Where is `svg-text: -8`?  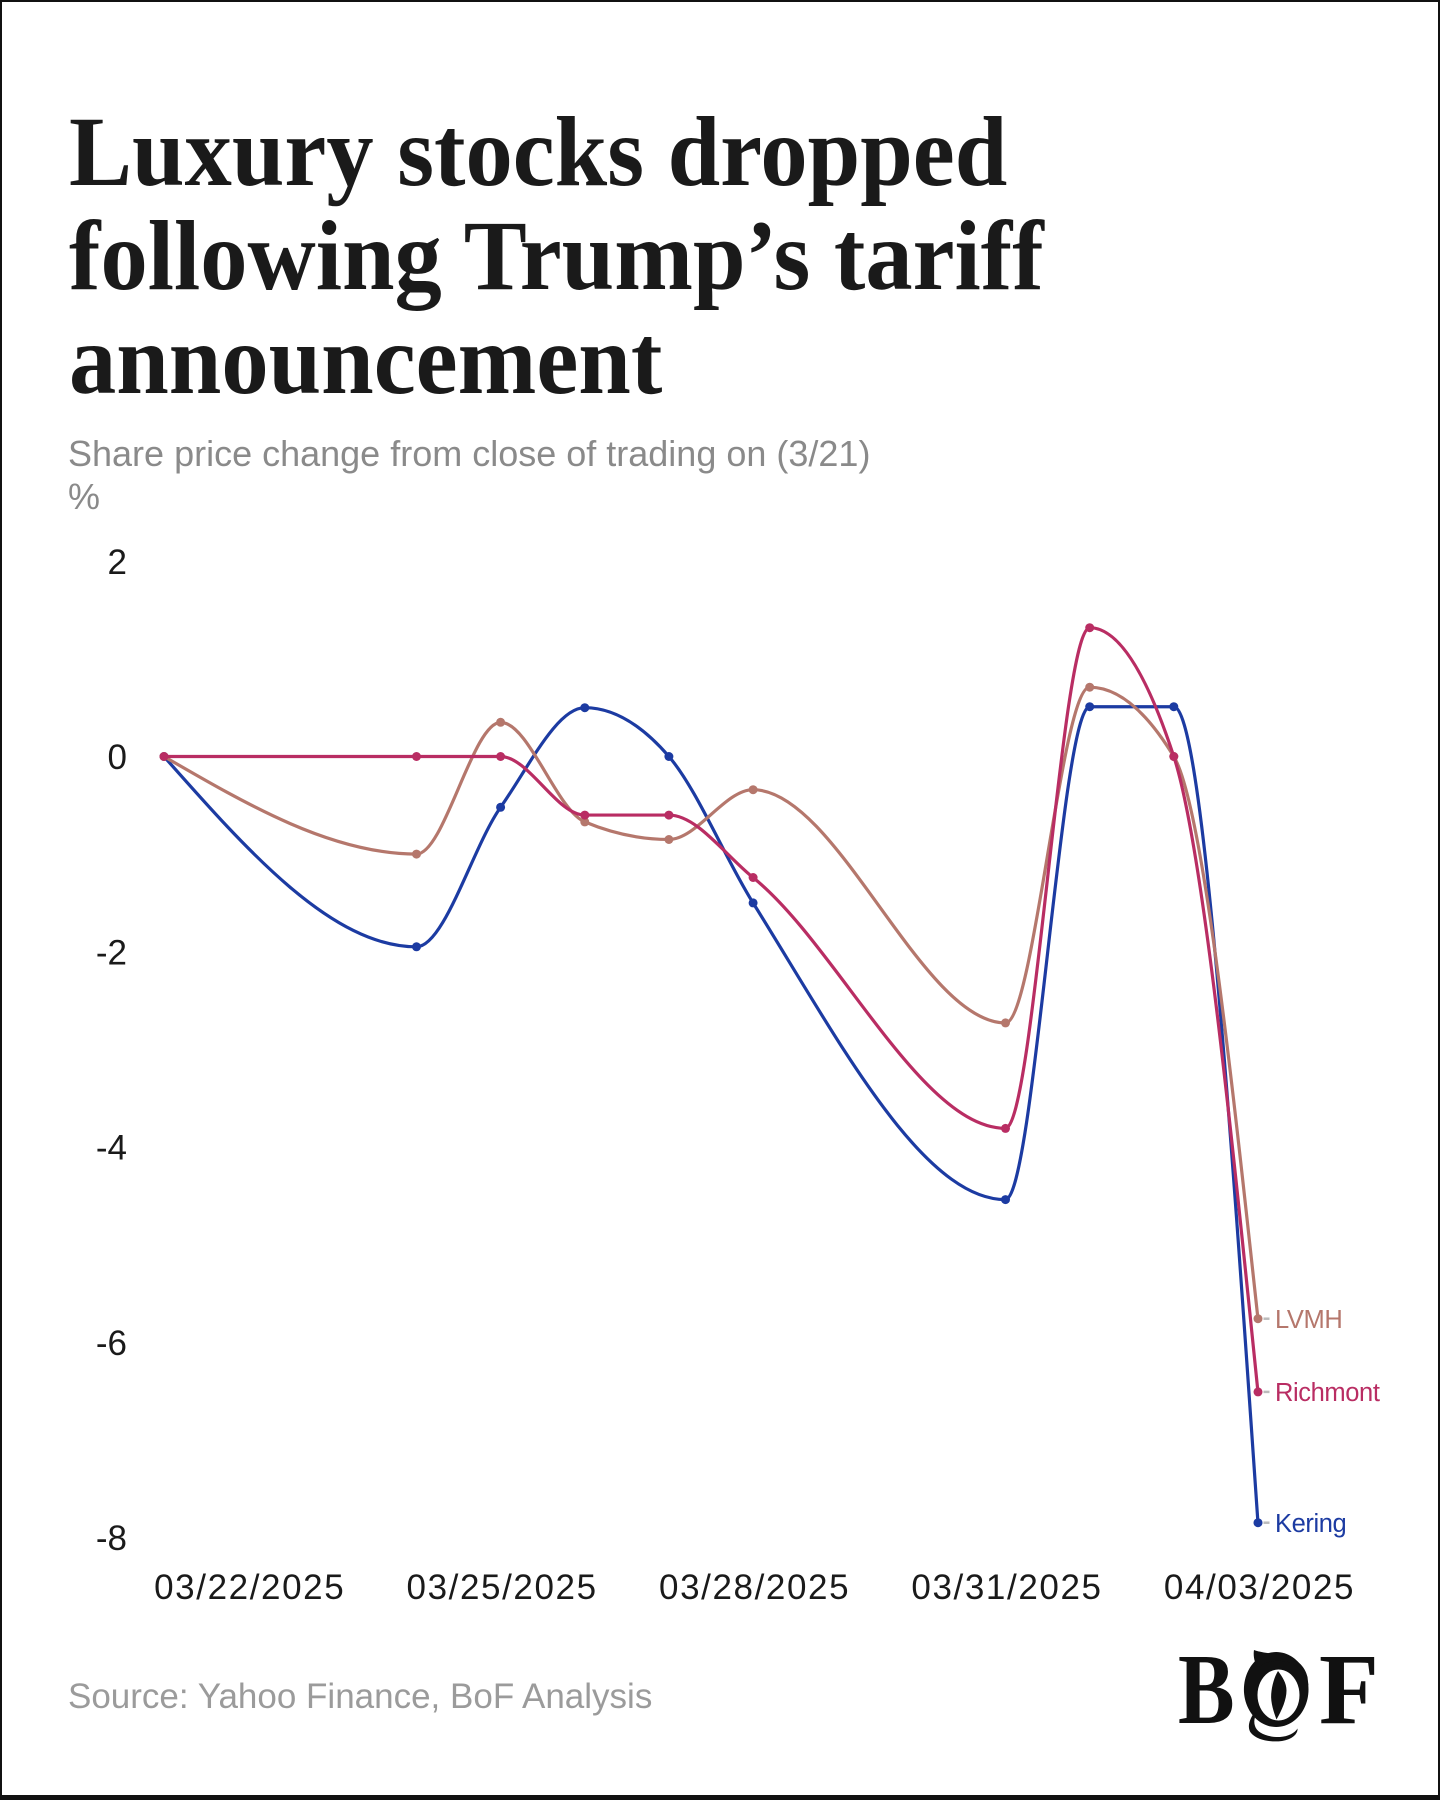
svg-text: -8 is located at coordinates (111, 1538).